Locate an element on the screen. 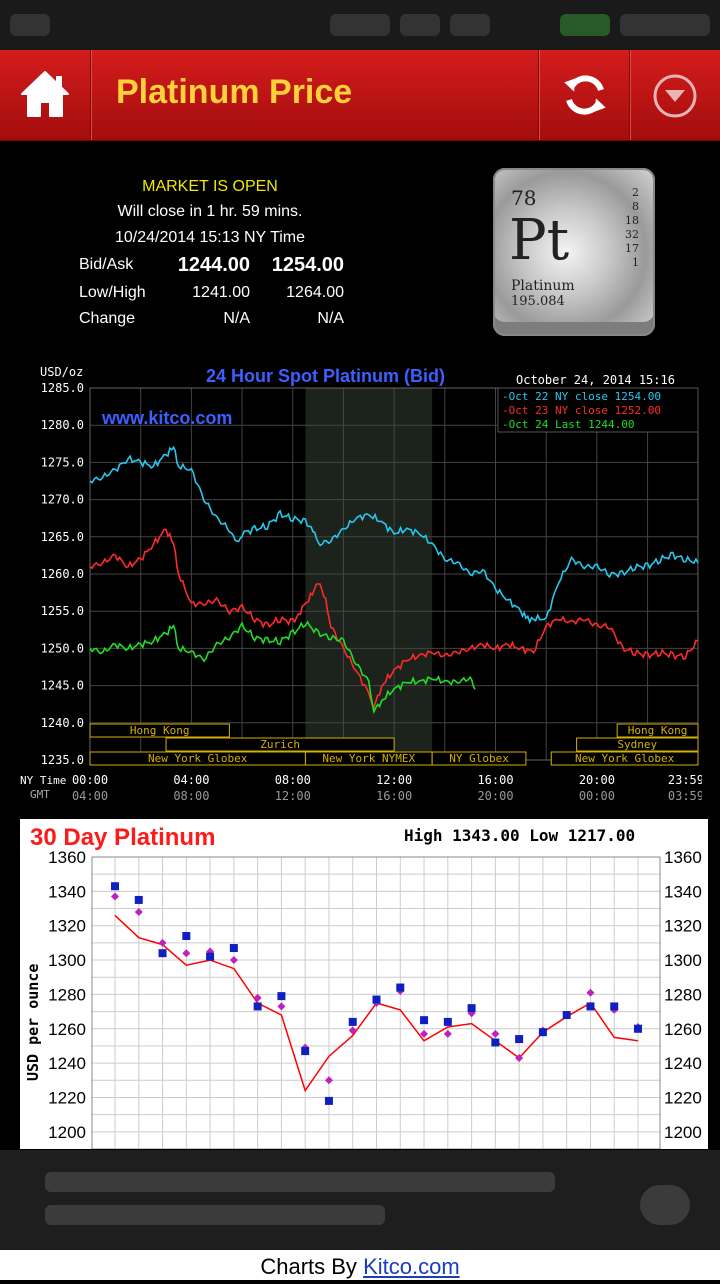  x-tick-label-ny: 00:00 is located at coordinates (90, 780).